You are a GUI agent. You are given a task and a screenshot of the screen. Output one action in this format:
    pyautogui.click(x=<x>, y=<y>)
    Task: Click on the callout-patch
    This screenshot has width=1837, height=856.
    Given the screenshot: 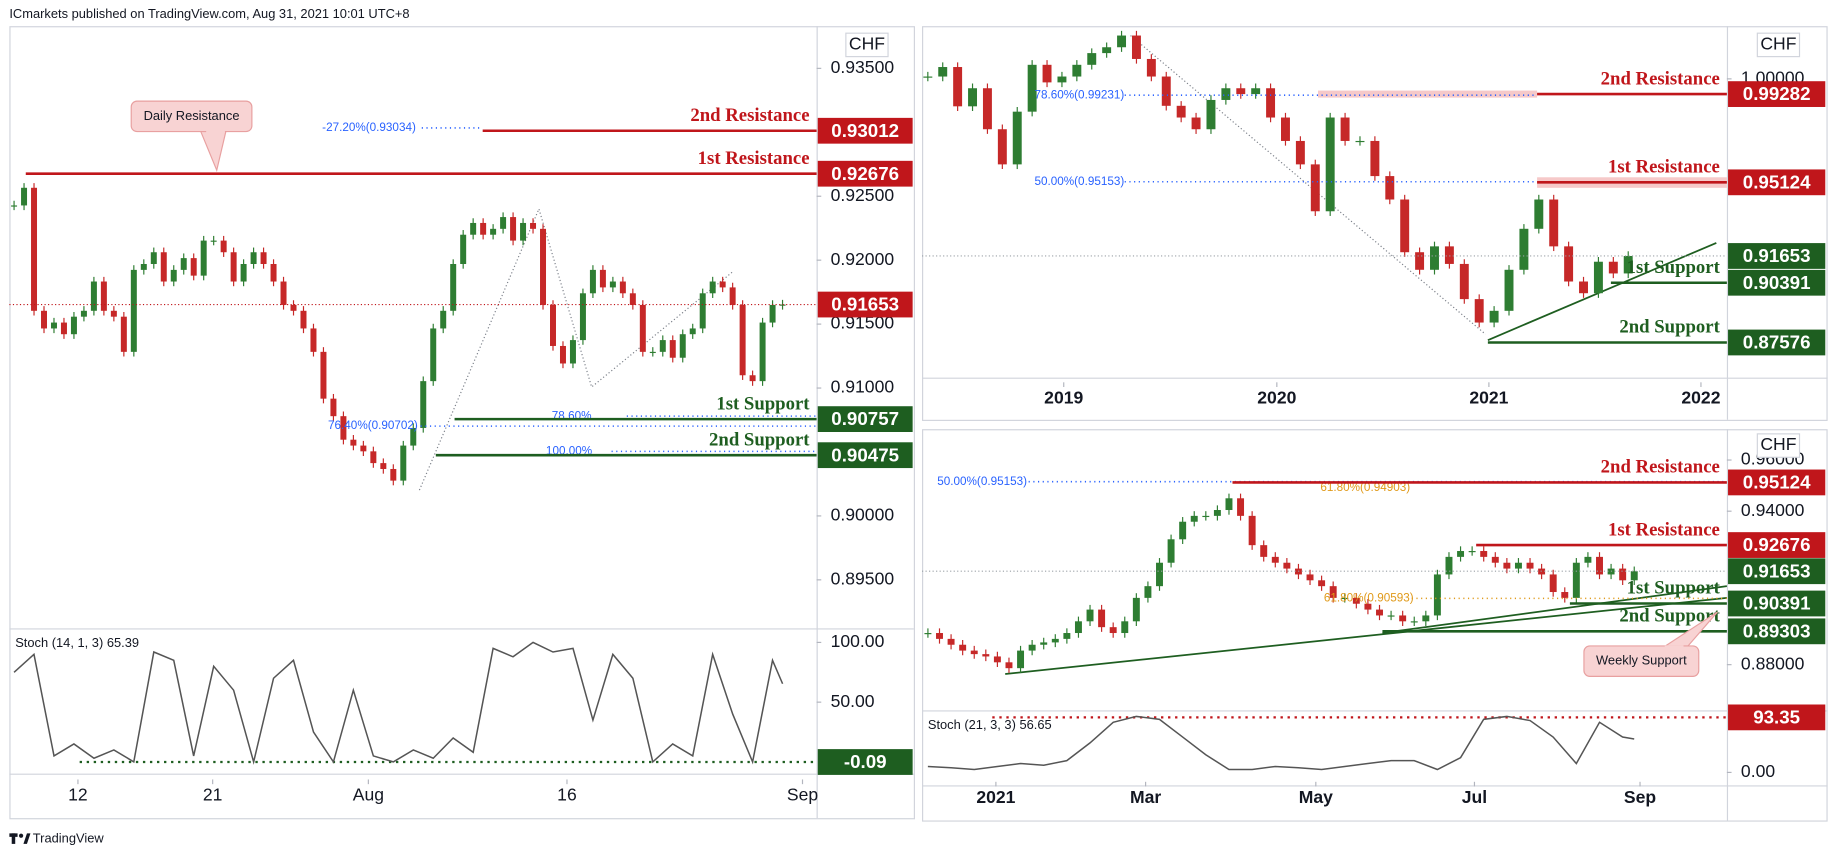 What is the action you would take?
    pyautogui.click(x=1674, y=647)
    